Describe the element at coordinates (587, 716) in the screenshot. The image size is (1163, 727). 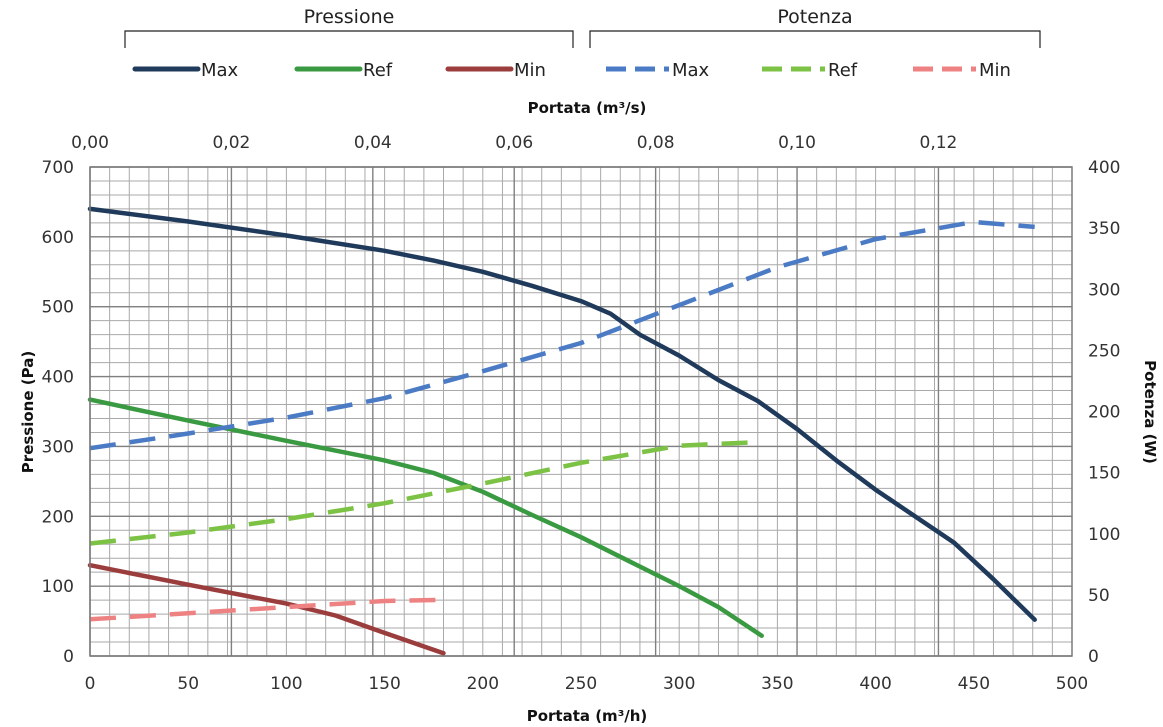
I see `bottom-axis-title: Portata (m³/h)` at that location.